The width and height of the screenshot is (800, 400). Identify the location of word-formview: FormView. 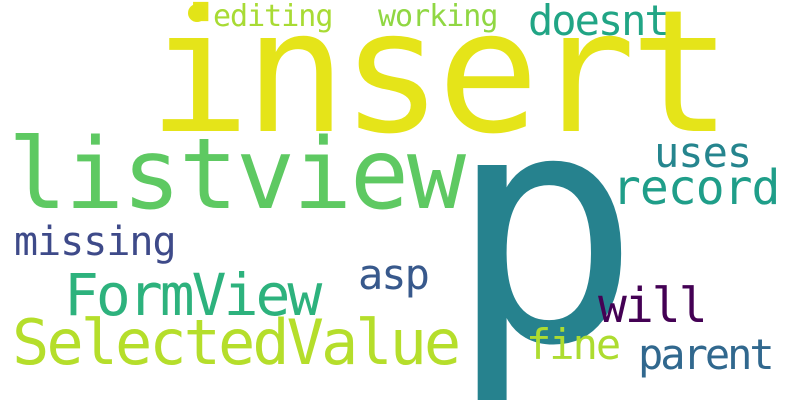
(193, 295).